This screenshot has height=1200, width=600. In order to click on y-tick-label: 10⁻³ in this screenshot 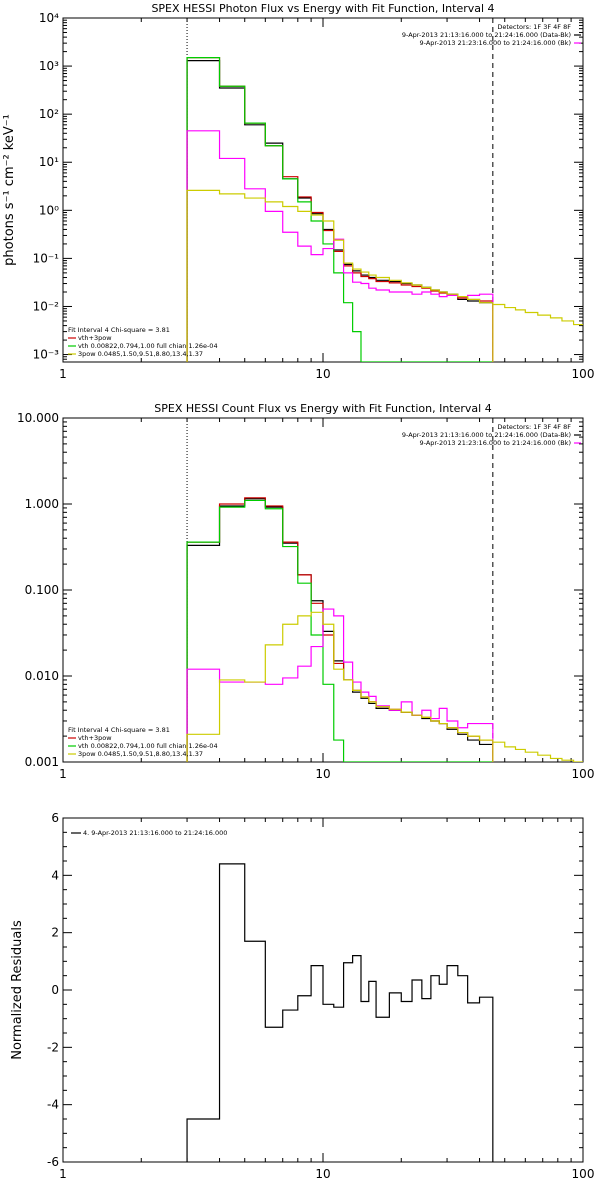, I will do `click(46, 355)`.